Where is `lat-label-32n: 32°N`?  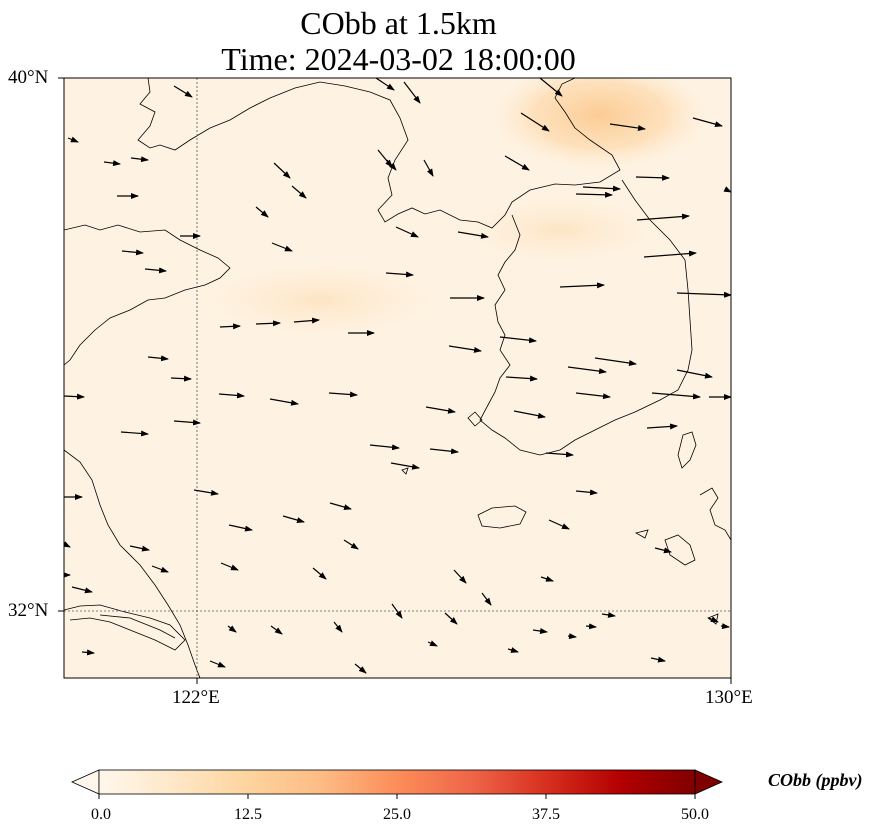
lat-label-32n: 32°N is located at coordinates (28, 610).